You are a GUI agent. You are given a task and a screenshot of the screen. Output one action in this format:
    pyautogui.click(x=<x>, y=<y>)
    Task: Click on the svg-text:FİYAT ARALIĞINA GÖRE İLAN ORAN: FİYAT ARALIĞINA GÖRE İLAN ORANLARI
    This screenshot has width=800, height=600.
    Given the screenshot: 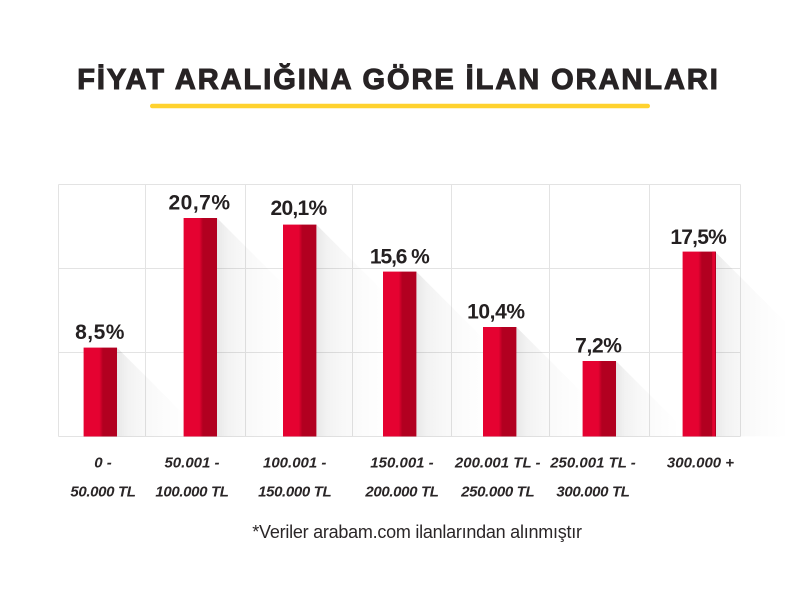 What is the action you would take?
    pyautogui.click(x=398, y=79)
    